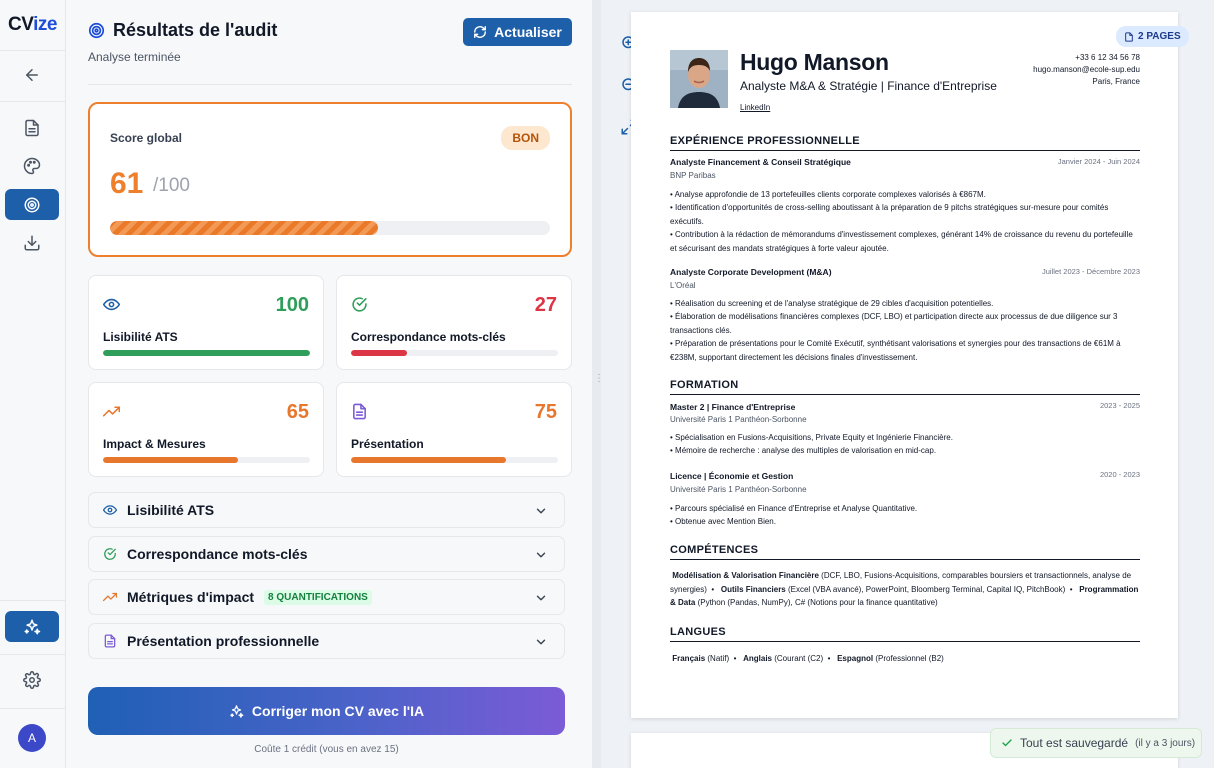 The height and width of the screenshot is (768, 1214). I want to click on degree-title: Master 2 | Finance d'Entreprise, so click(733, 407).